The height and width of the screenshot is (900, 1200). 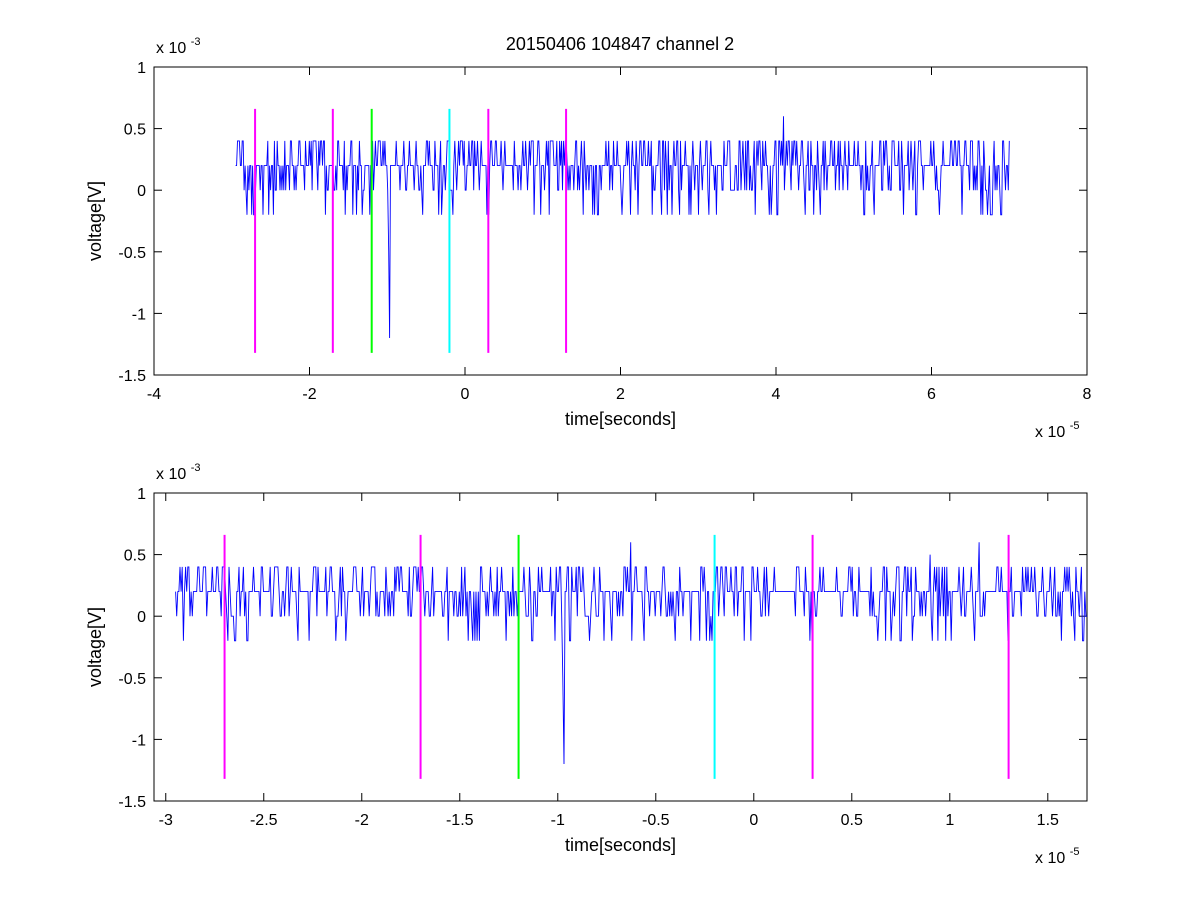 What do you see at coordinates (852, 820) in the screenshot?
I see `x-tick-label: 0.5` at bounding box center [852, 820].